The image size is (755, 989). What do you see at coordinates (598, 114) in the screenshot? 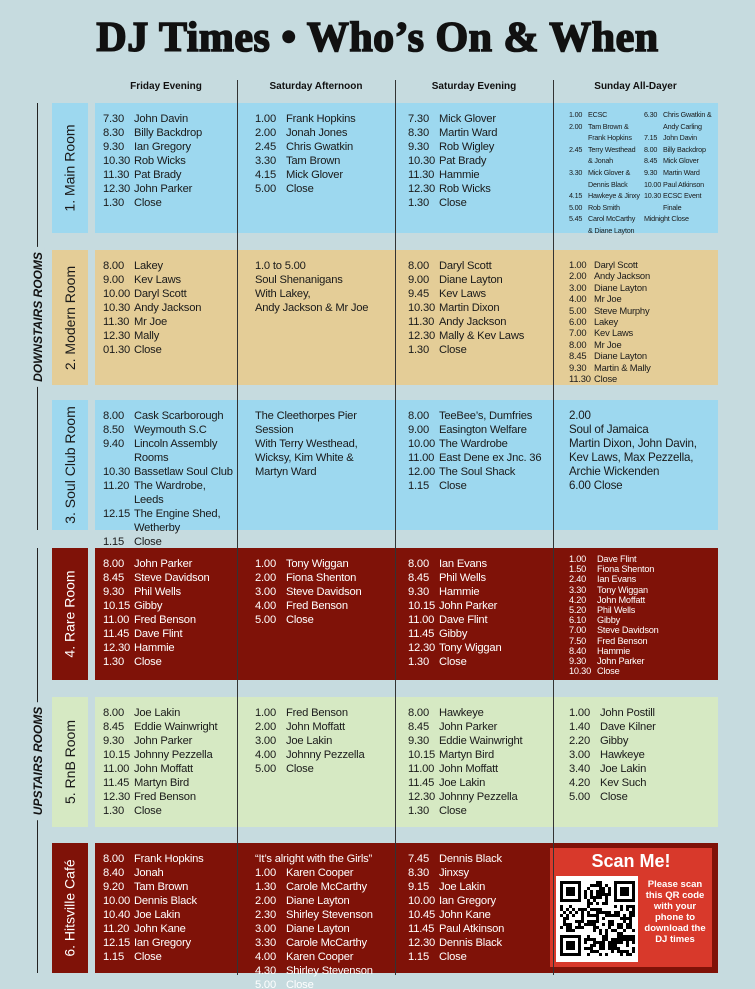
I see `entry-act: ECSC` at bounding box center [598, 114].